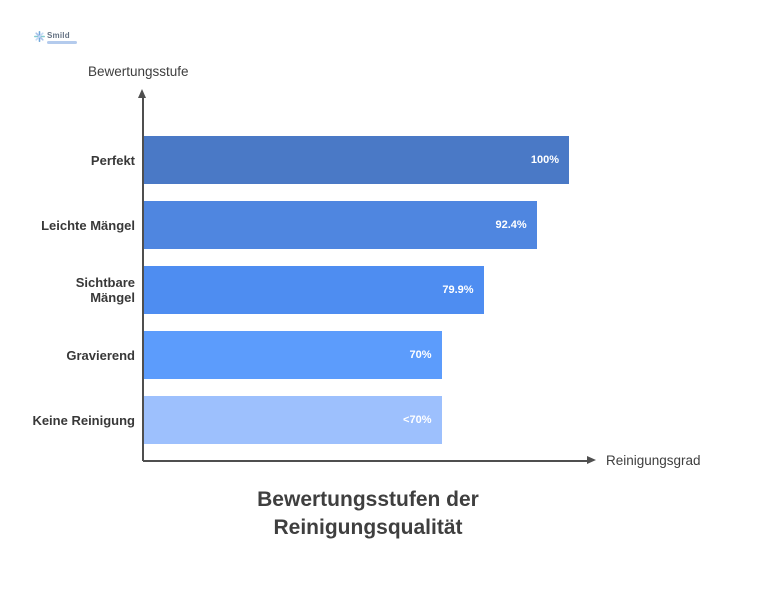  I want to click on bar: <70%, so click(293, 420).